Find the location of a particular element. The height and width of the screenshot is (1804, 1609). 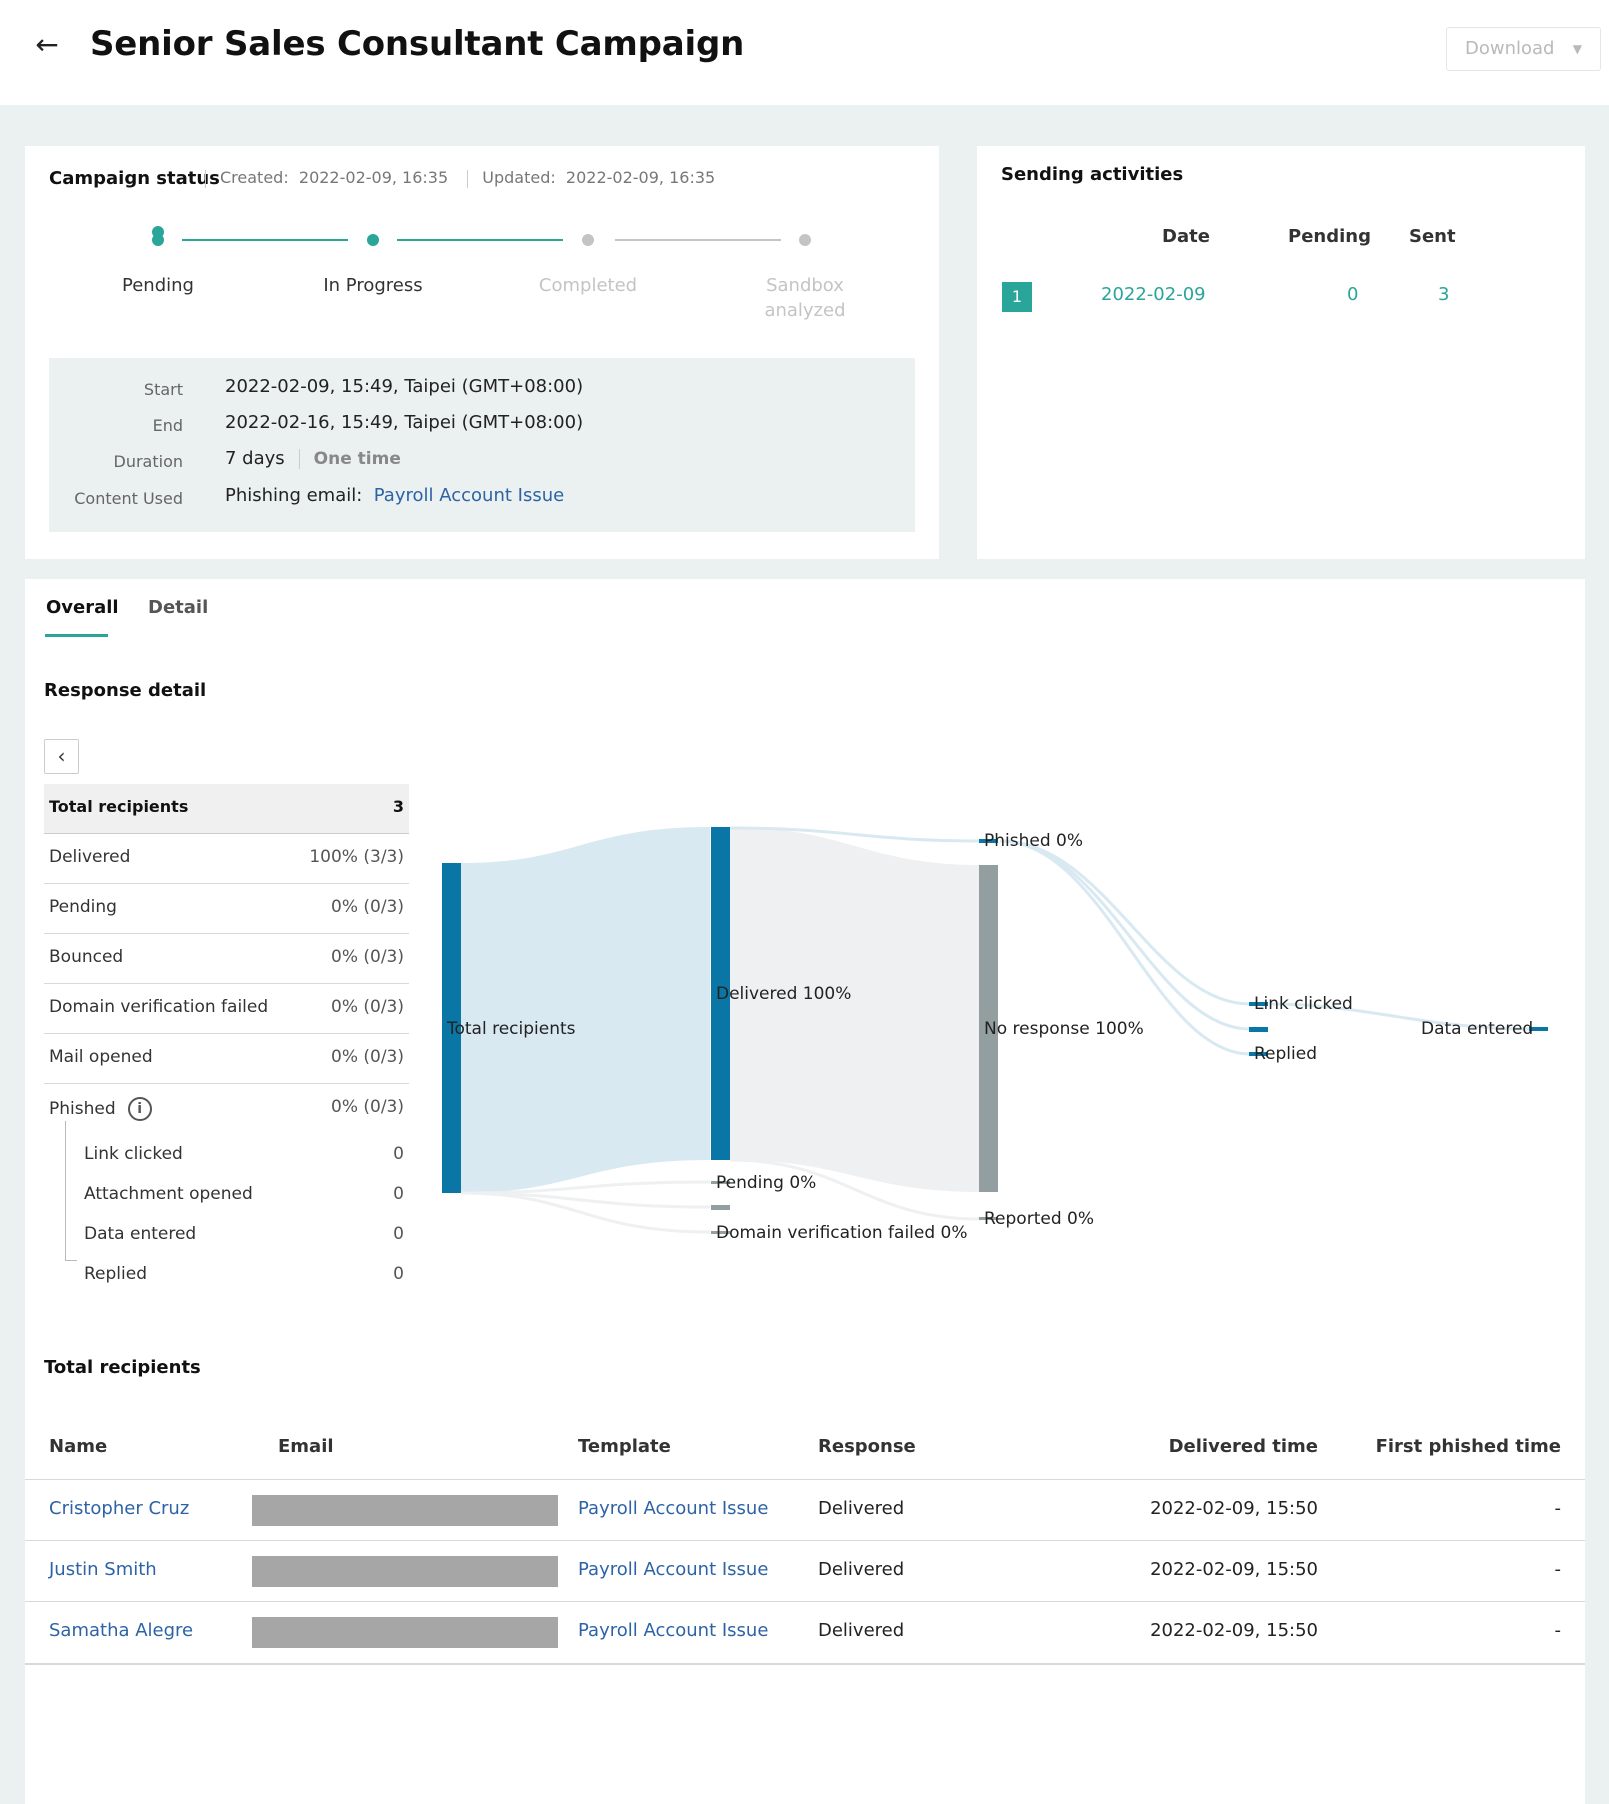

step-label-sandbox: Sandbox analyzed is located at coordinates (805, 298).